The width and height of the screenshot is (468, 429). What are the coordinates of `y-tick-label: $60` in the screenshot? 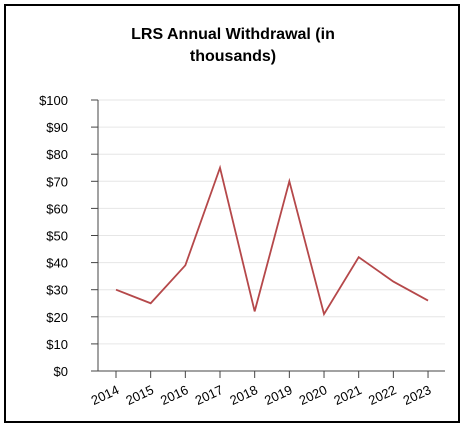 It's located at (57, 208).